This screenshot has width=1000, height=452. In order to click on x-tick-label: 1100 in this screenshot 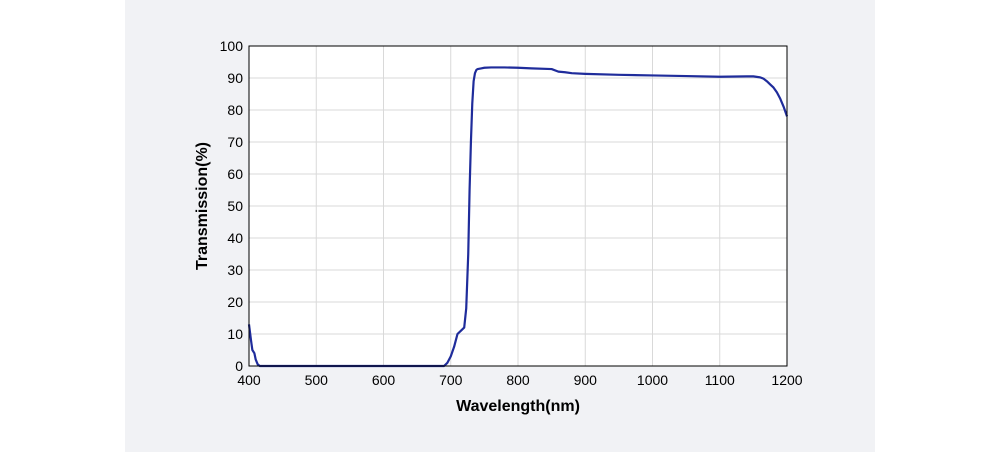, I will do `click(720, 380)`.